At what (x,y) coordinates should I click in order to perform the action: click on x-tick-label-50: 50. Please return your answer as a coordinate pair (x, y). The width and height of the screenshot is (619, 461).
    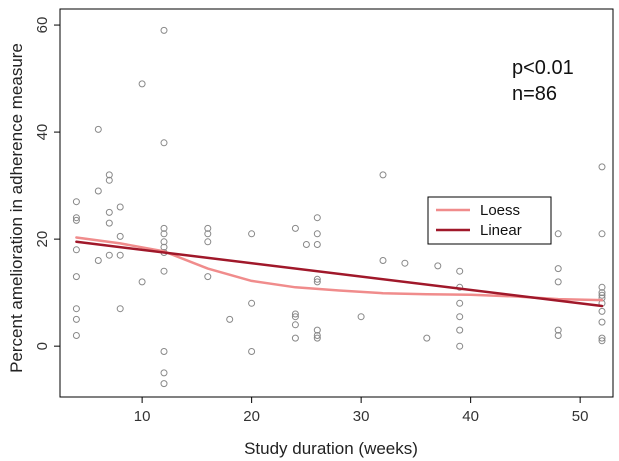
    Looking at the image, I should click on (580, 416).